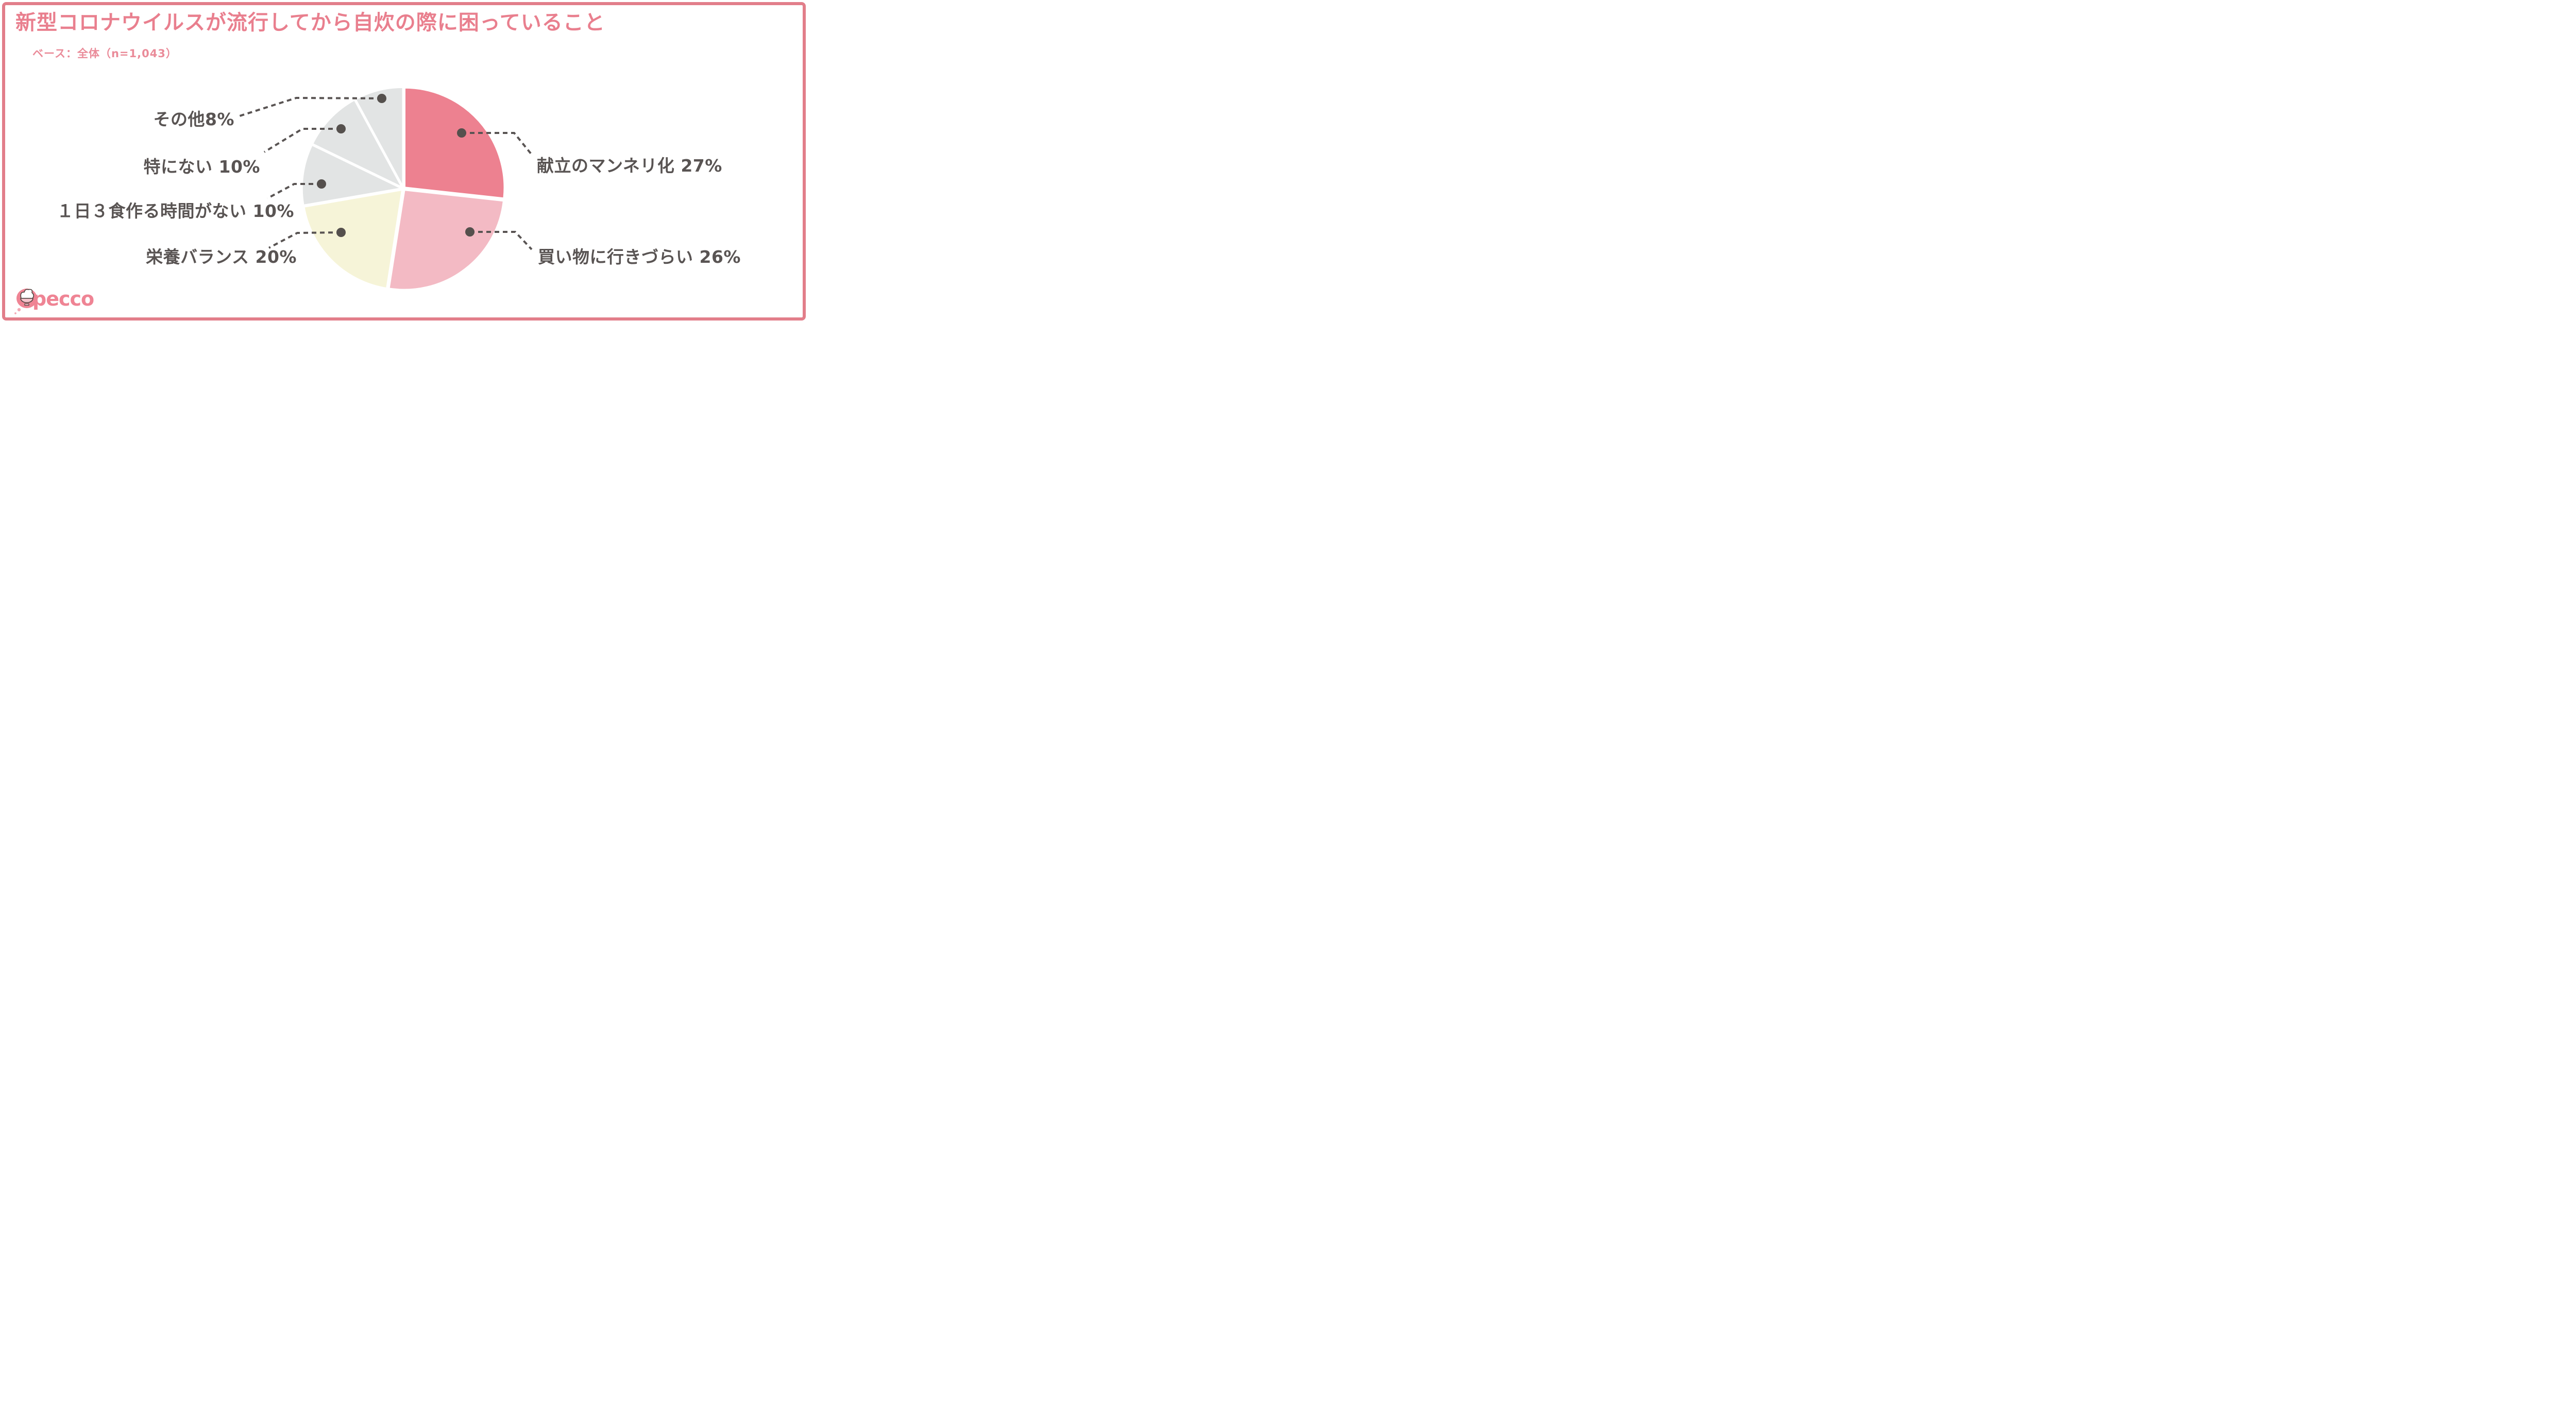  Describe the element at coordinates (310, 23) in the screenshot. I see `page-title: 新型コロナウイルスが流行してから自炊の際に困っていること` at that location.